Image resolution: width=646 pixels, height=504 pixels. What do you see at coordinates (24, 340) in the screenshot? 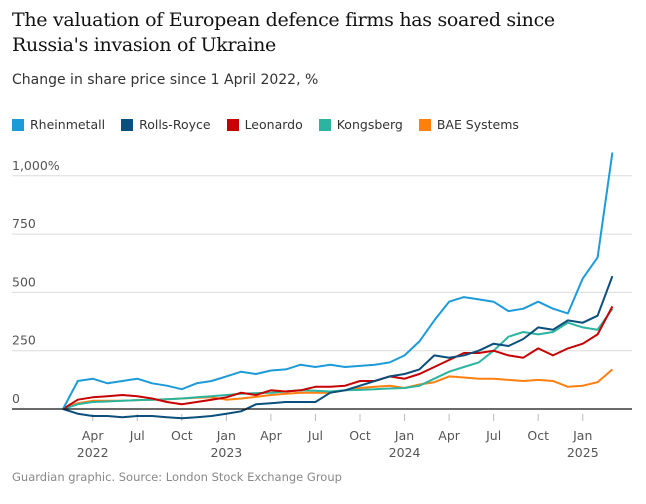
I see `y-tick-label: 250` at bounding box center [24, 340].